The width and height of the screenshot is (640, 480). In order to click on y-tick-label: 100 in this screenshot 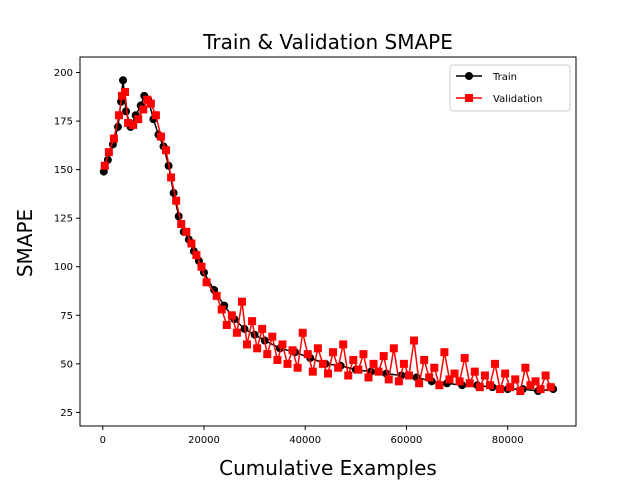, I will do `click(63, 267)`.